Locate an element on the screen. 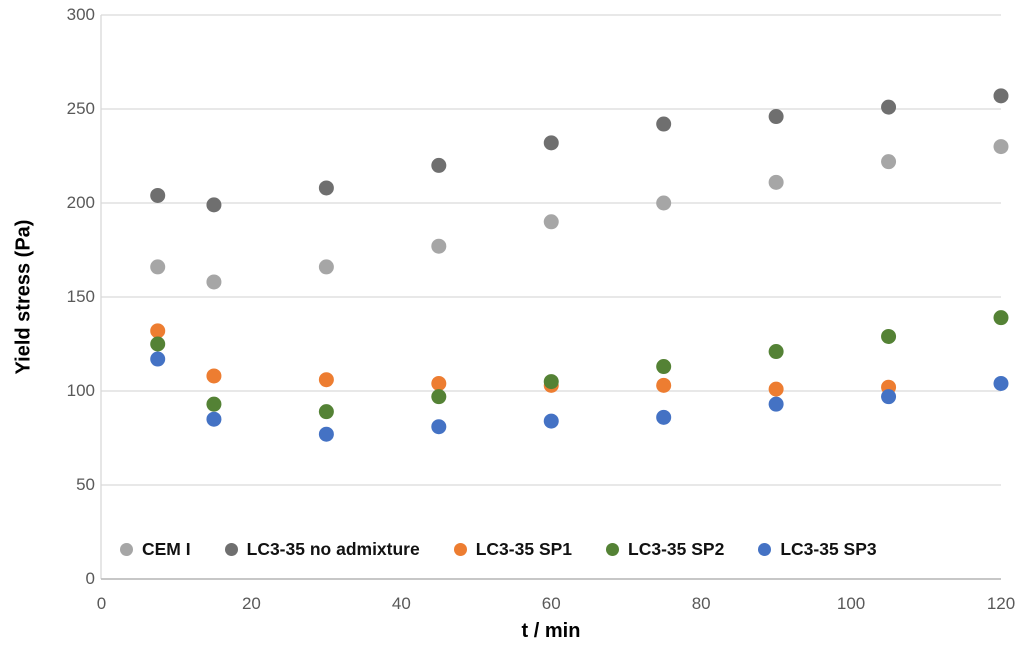 This screenshot has height=653, width=1024. x-tick-label: 0 is located at coordinates (101, 603).